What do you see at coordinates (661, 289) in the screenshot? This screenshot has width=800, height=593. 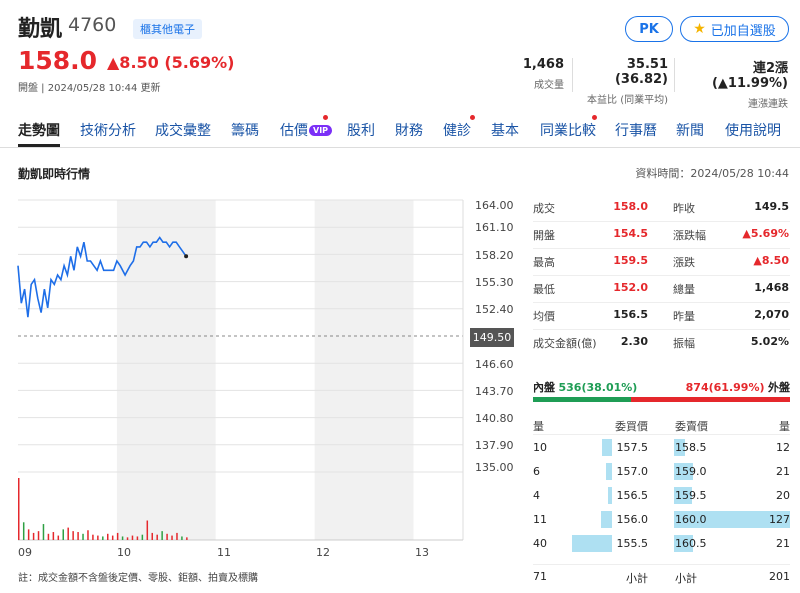 I see `quote-row: 最低 152.0 總量 1,468` at bounding box center [661, 289].